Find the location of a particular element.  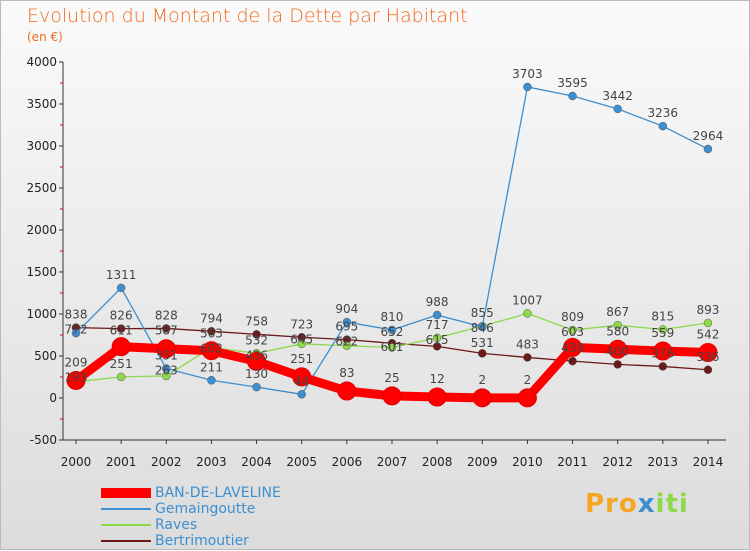

y-tick-label: 4000 is located at coordinates (41, 62).